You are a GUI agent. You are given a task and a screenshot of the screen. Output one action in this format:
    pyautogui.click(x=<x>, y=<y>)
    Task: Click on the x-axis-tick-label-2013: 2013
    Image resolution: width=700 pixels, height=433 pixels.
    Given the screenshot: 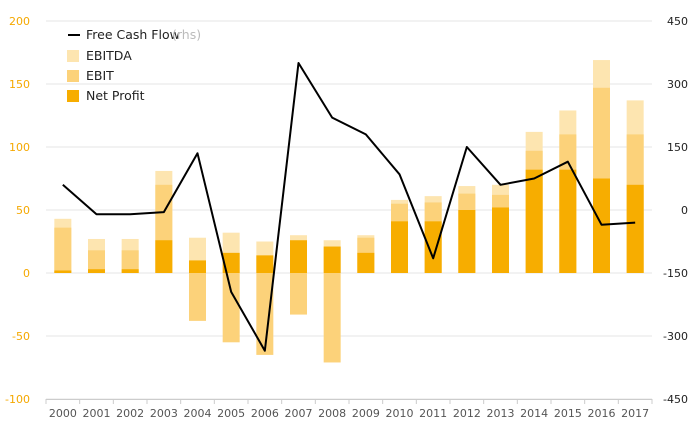 What is the action you would take?
    pyautogui.click(x=501, y=413)
    